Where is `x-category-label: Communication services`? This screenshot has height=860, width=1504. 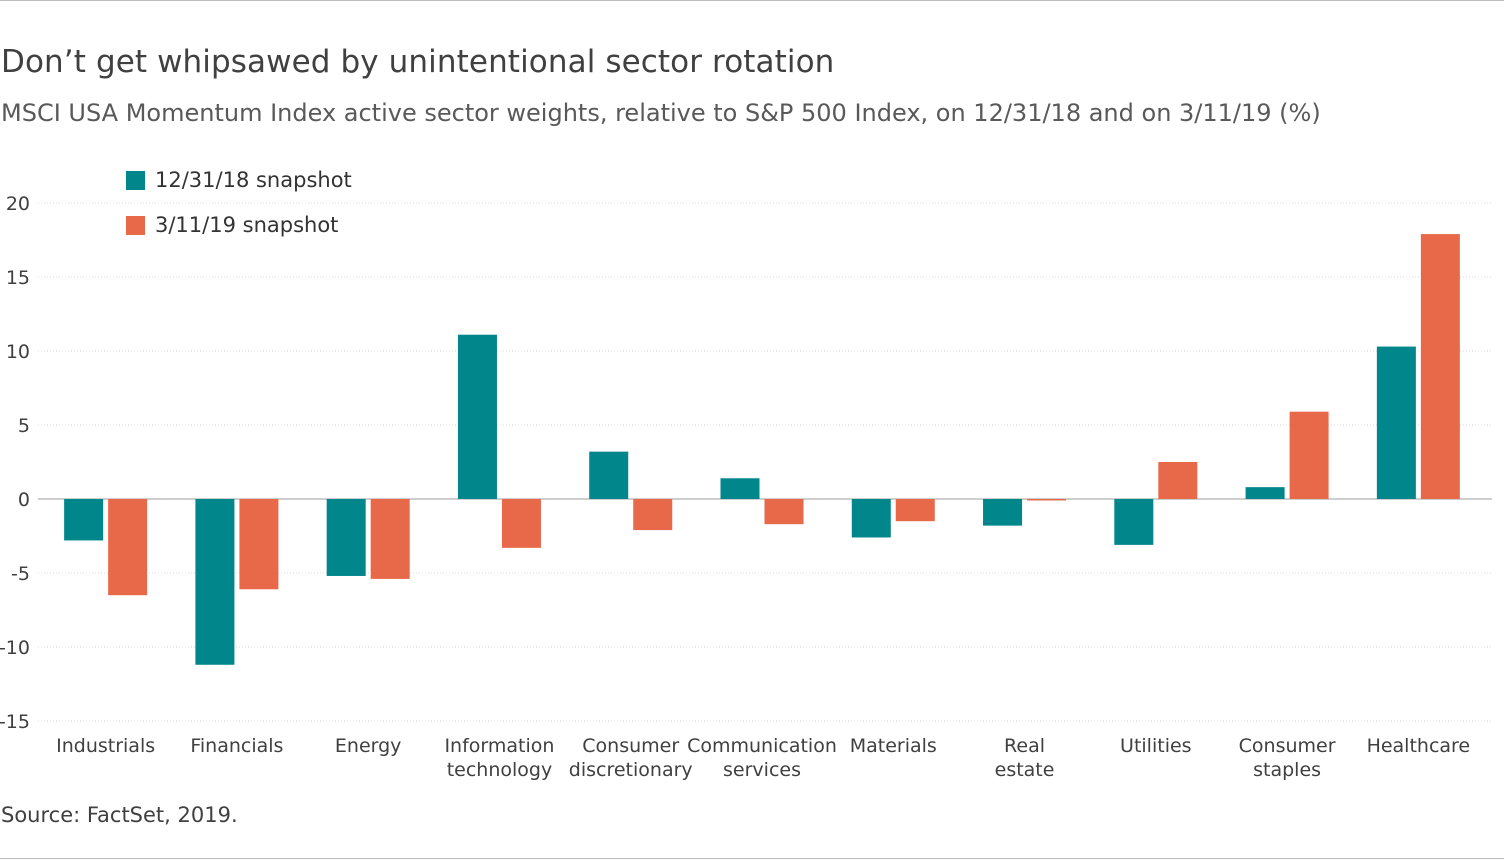
x-category-label: Communication services is located at coordinates (762, 758).